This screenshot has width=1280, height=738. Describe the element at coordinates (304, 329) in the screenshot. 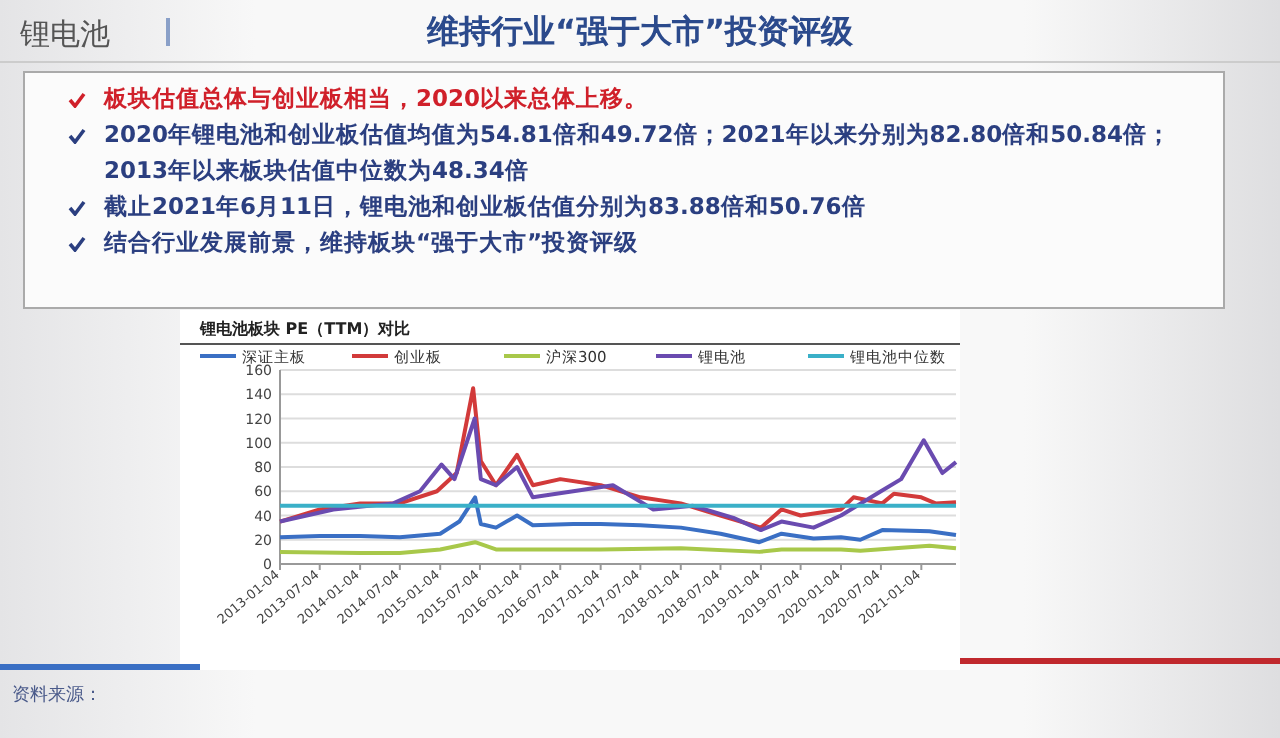

I see `chart-subtitle: 锂电池板块 PE（TTM）对比` at that location.